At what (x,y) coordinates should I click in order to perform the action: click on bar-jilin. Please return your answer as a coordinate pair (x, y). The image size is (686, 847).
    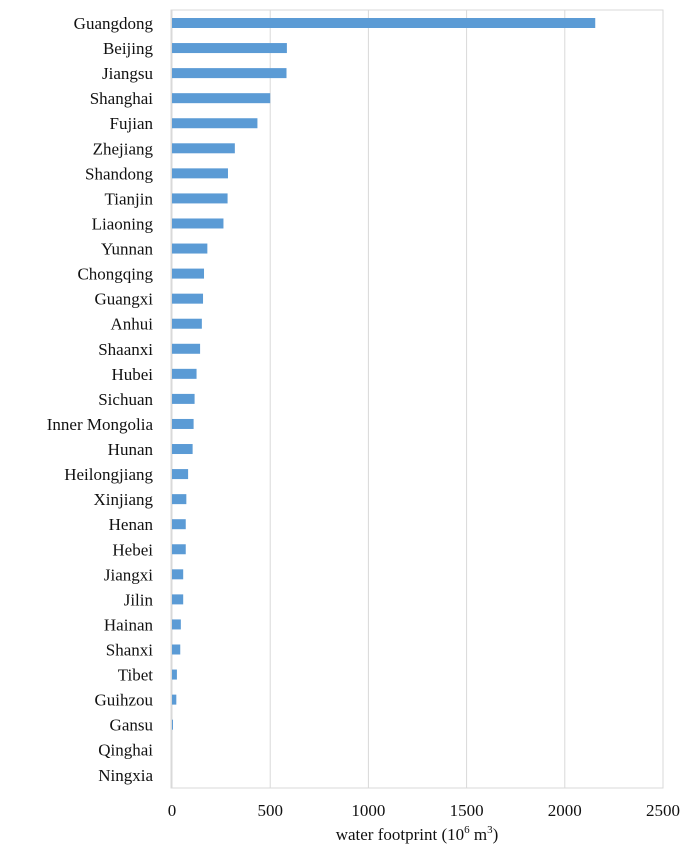
    Looking at the image, I should click on (178, 599).